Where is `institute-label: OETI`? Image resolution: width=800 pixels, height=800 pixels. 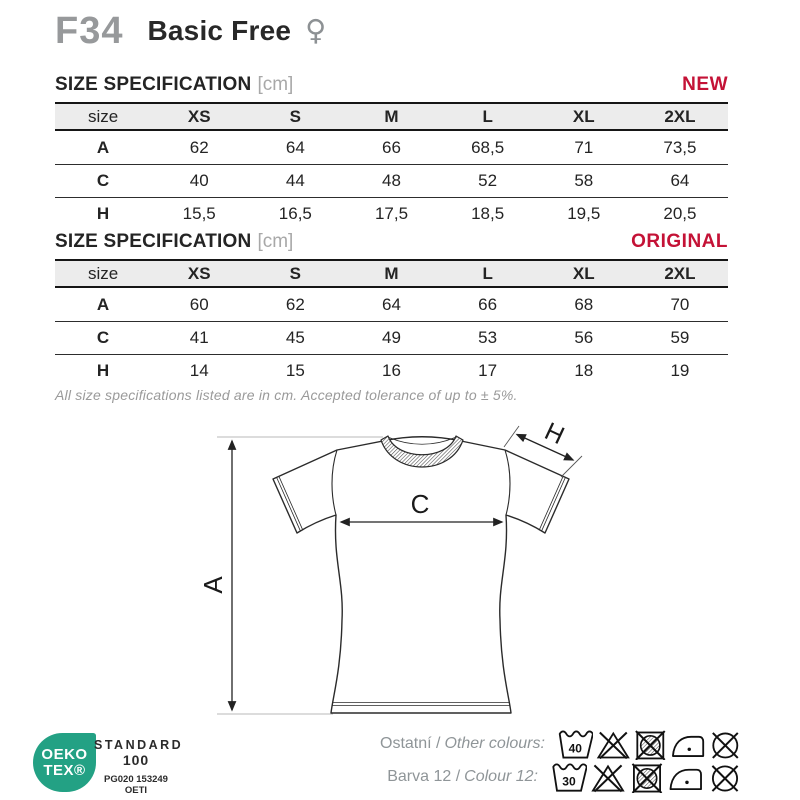
institute-label: OETI is located at coordinates (136, 790).